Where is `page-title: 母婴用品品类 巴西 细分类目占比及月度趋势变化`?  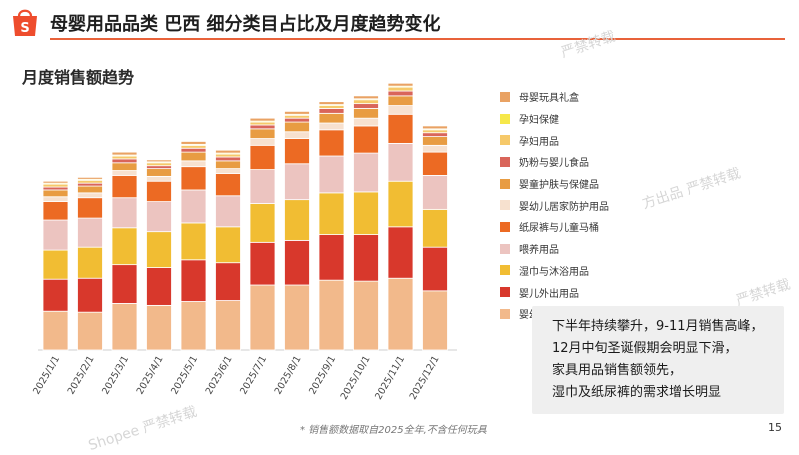
page-title: 母婴用品品类 巴西 细分类目占比及月度趋势变化 is located at coordinates (245, 24).